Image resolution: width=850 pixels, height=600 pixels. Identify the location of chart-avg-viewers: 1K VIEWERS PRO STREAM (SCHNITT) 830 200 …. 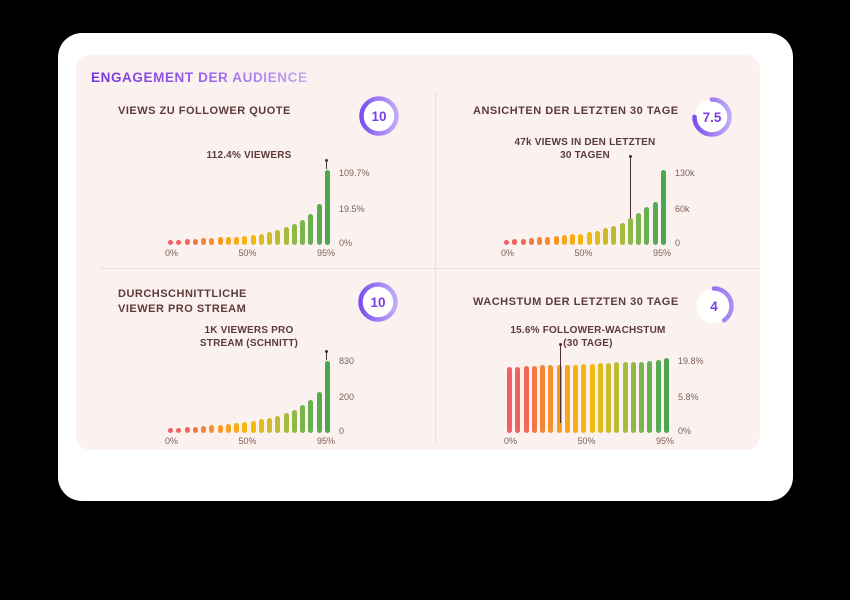
(276, 385).